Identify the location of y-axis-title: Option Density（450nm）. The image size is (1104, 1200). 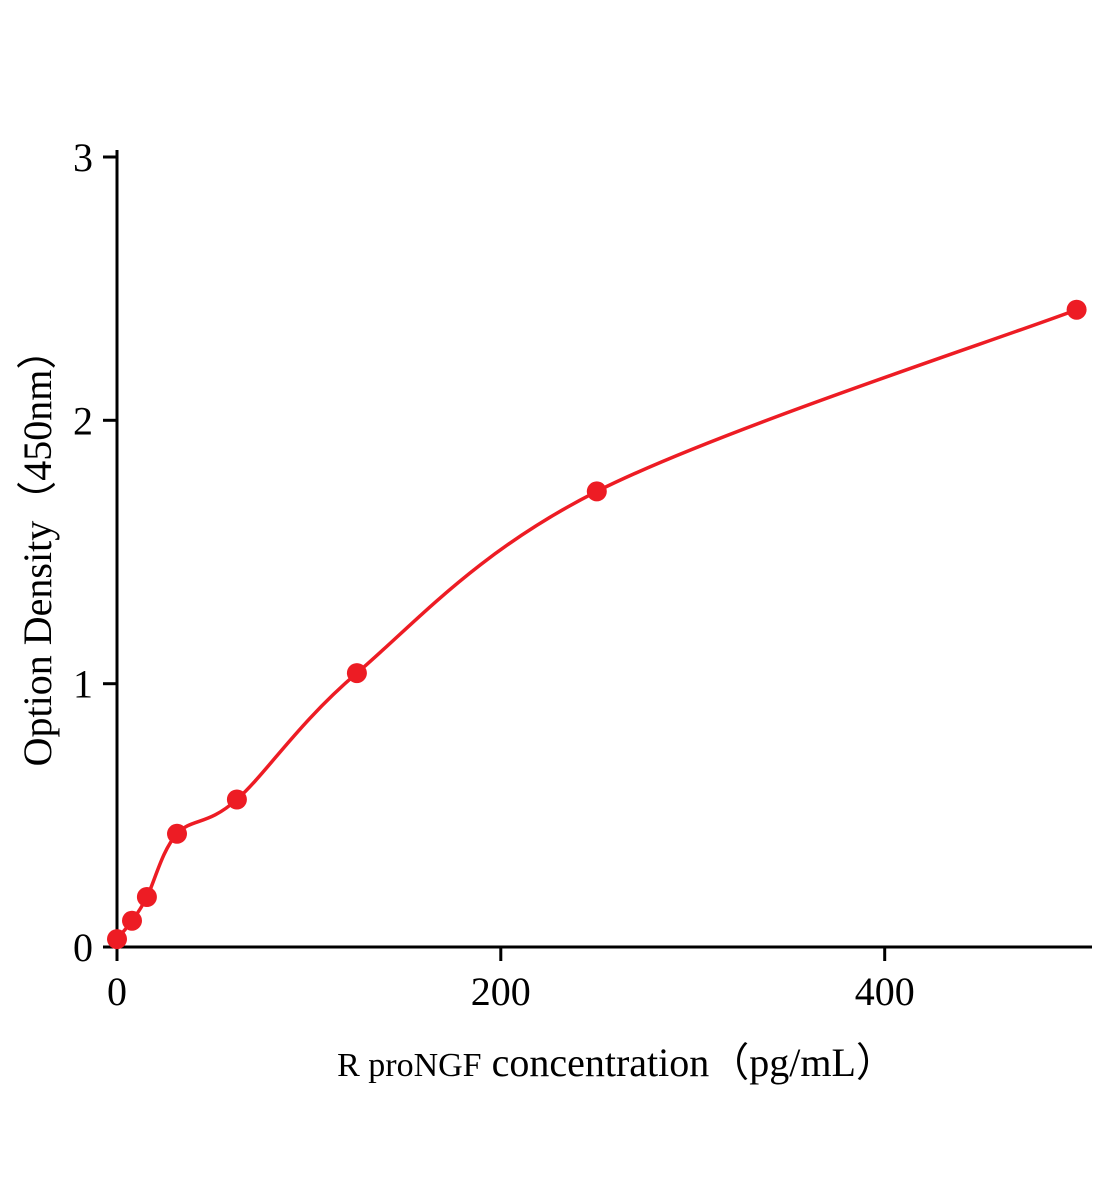
(37, 548).